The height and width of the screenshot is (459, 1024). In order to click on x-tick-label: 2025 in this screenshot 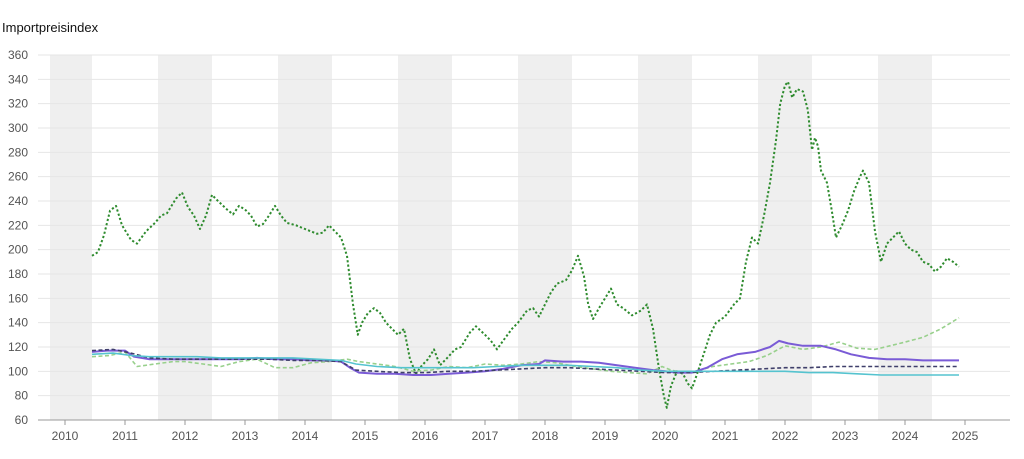, I will do `click(965, 436)`.